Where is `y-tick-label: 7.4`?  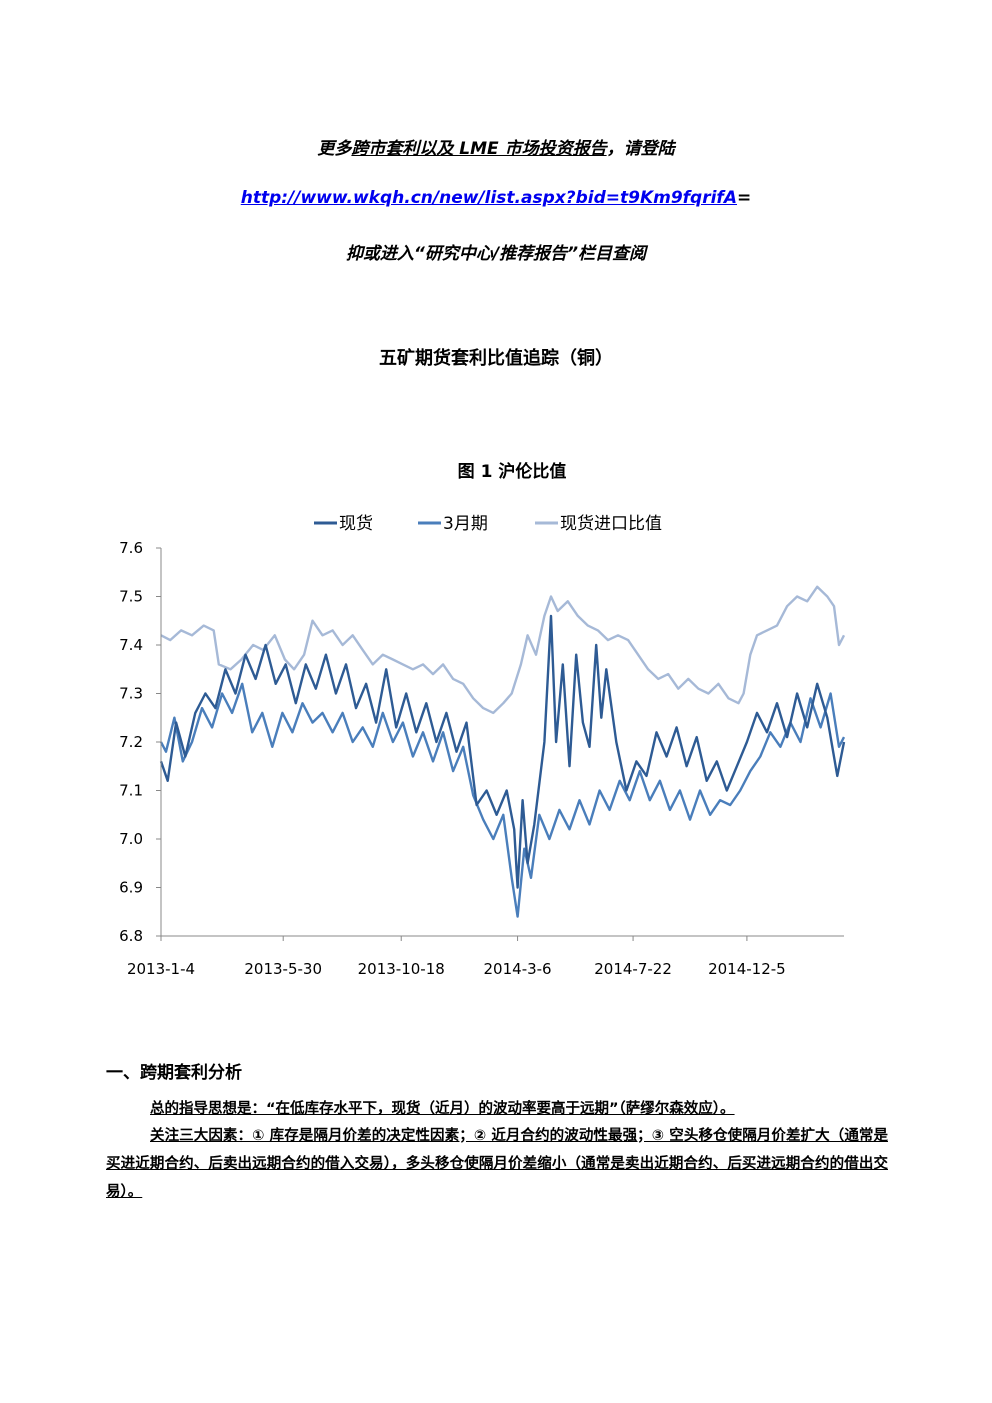
y-tick-label: 7.4 is located at coordinates (131, 645).